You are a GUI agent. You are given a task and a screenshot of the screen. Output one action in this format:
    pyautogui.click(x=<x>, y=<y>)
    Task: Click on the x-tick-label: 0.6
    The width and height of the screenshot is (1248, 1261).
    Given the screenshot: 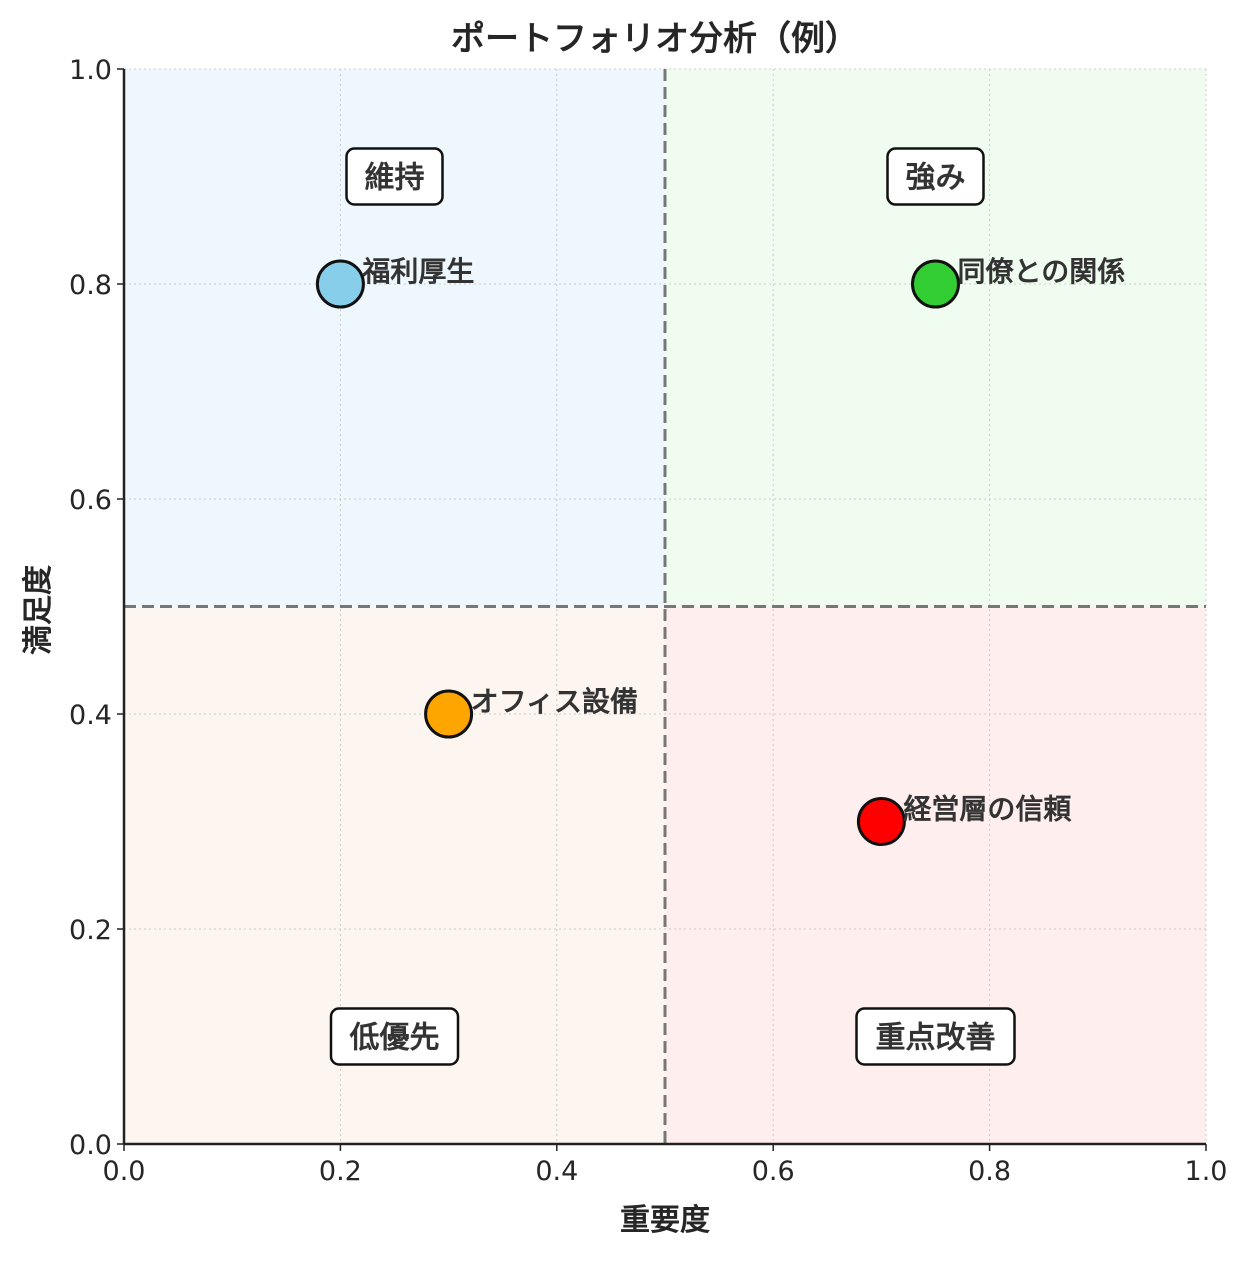 What is the action you would take?
    pyautogui.click(x=773, y=1171)
    